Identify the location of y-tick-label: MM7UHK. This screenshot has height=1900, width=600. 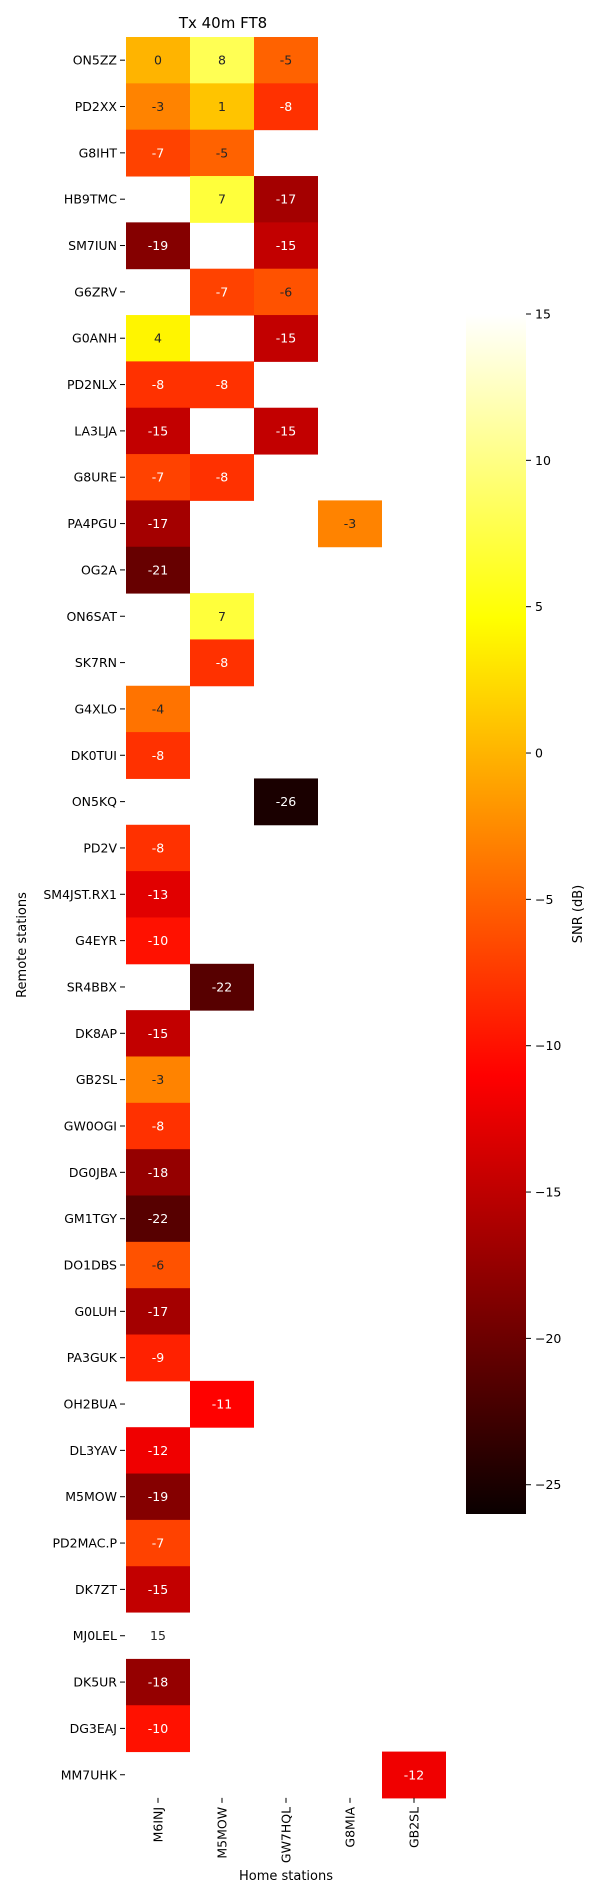
(89, 1774).